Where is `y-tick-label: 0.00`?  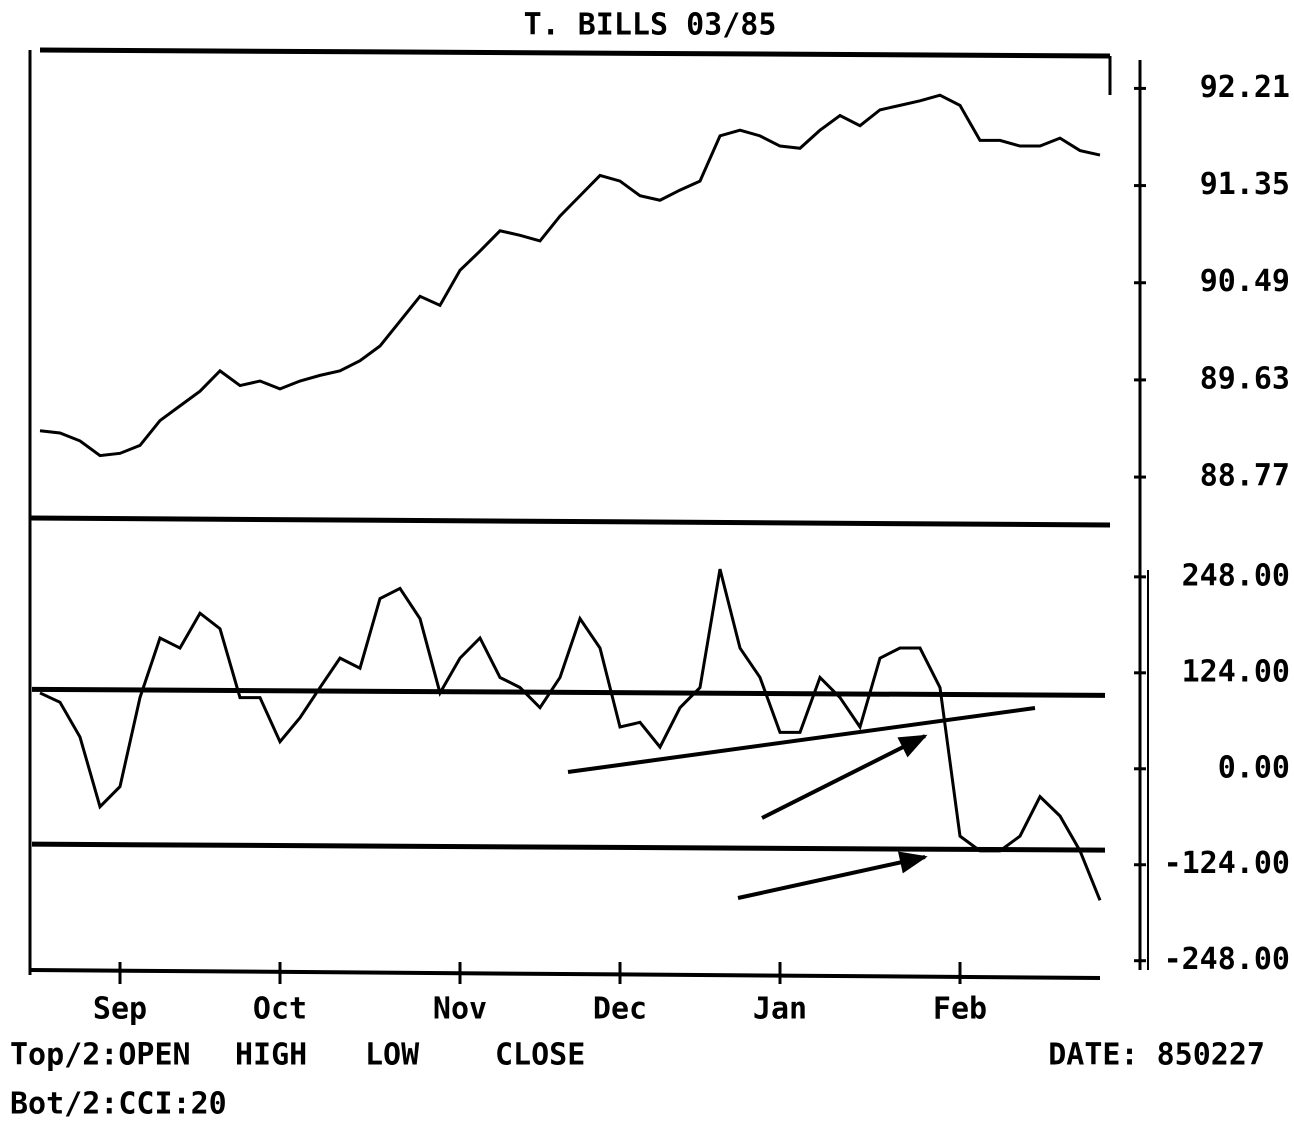 y-tick-label: 0.00 is located at coordinates (1254, 767).